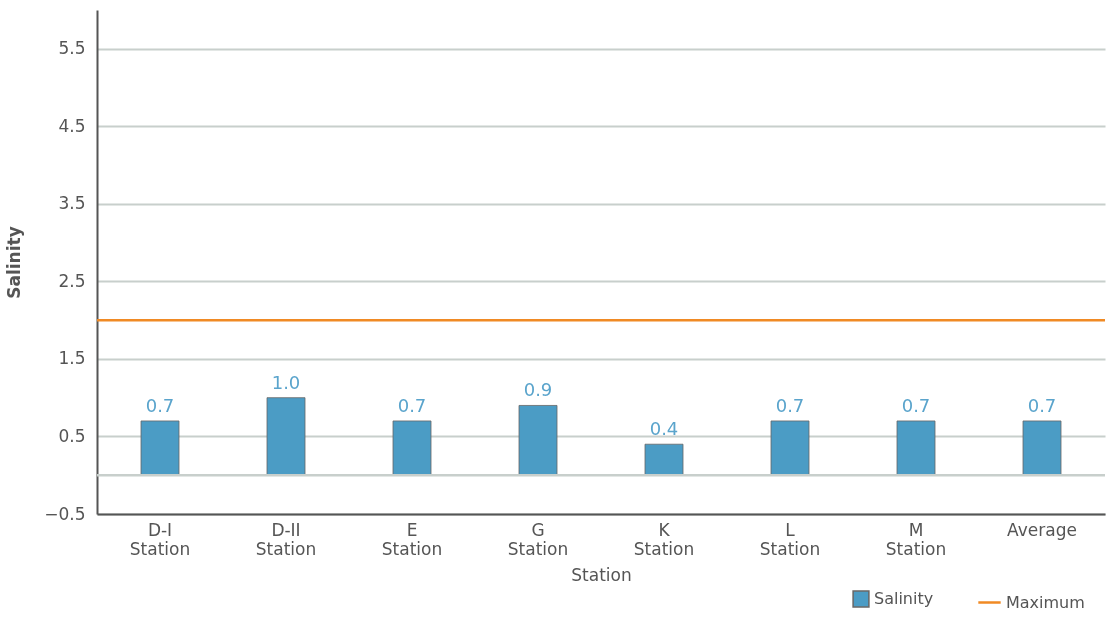  I want to click on legend-label: Maximum, so click(1045, 602).